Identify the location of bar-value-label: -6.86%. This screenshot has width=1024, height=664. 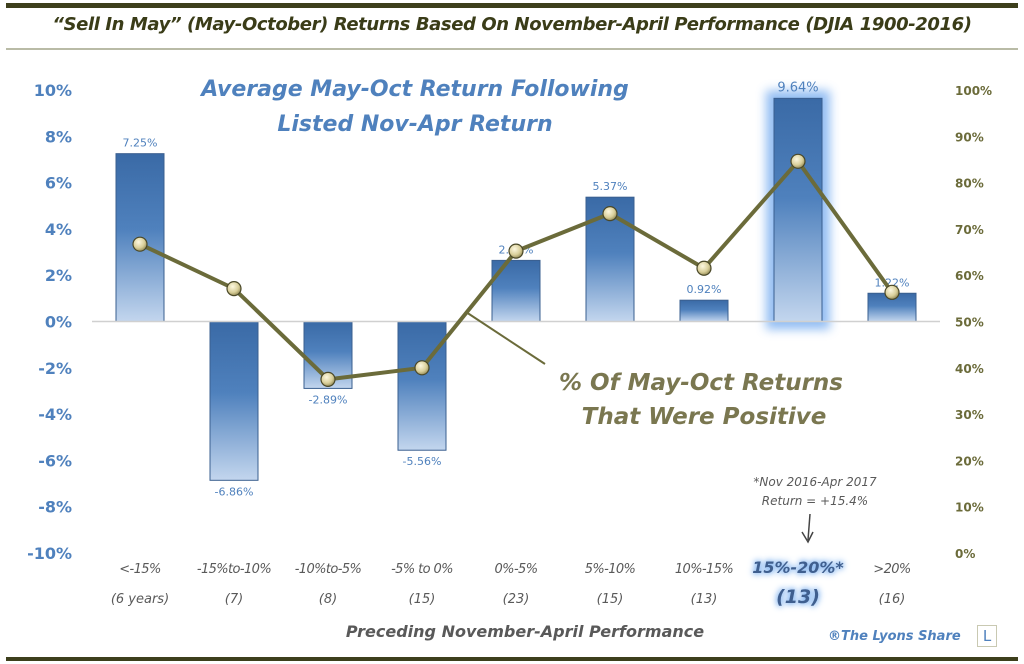
(234, 491).